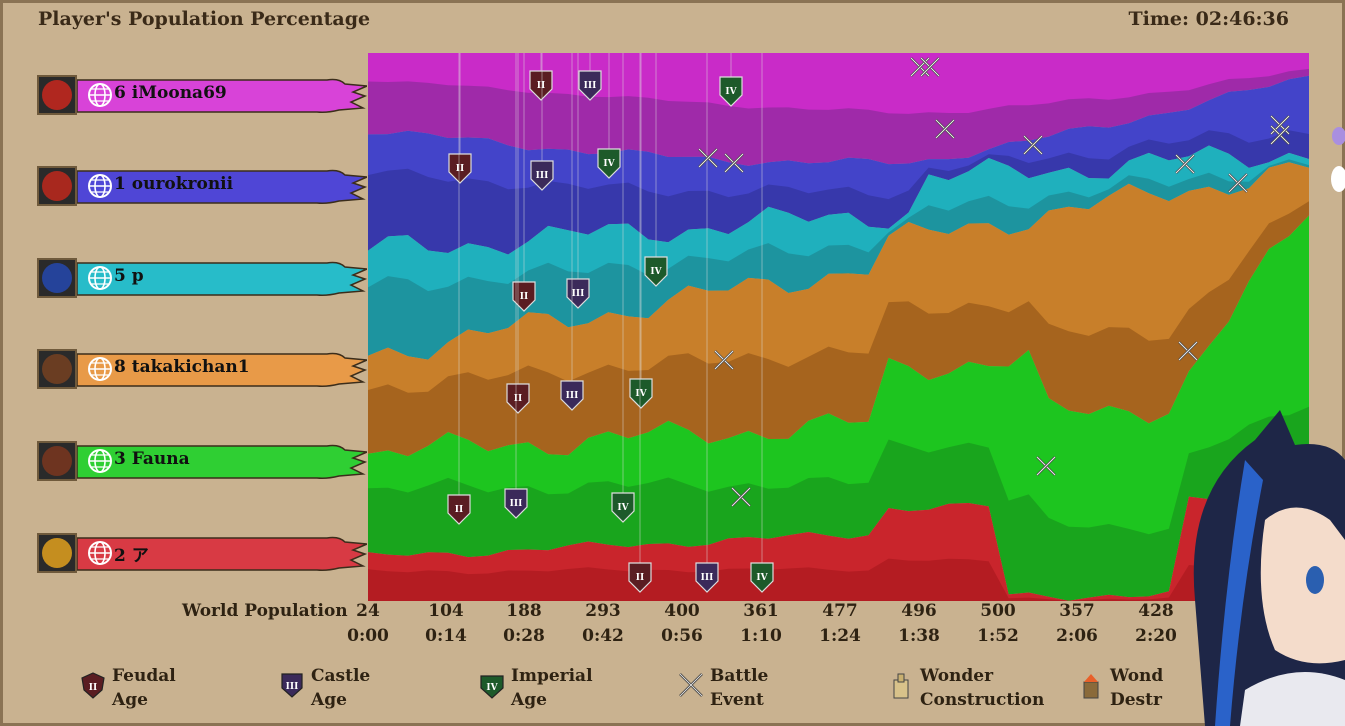  What do you see at coordinates (182, 367) in the screenshot?
I see `player-name: 8 takakichan1` at bounding box center [182, 367].